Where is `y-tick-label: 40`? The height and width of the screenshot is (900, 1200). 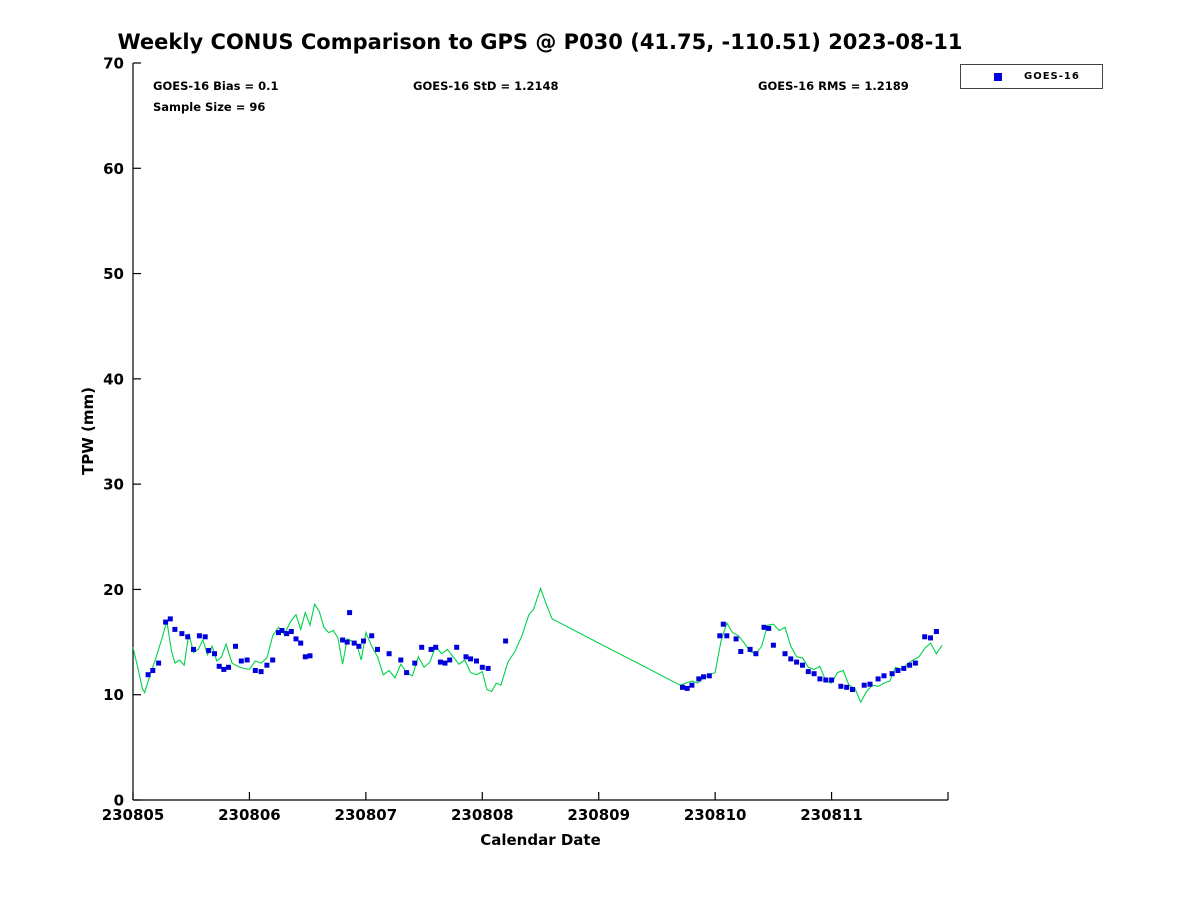
y-tick-label: 40 is located at coordinates (113, 379).